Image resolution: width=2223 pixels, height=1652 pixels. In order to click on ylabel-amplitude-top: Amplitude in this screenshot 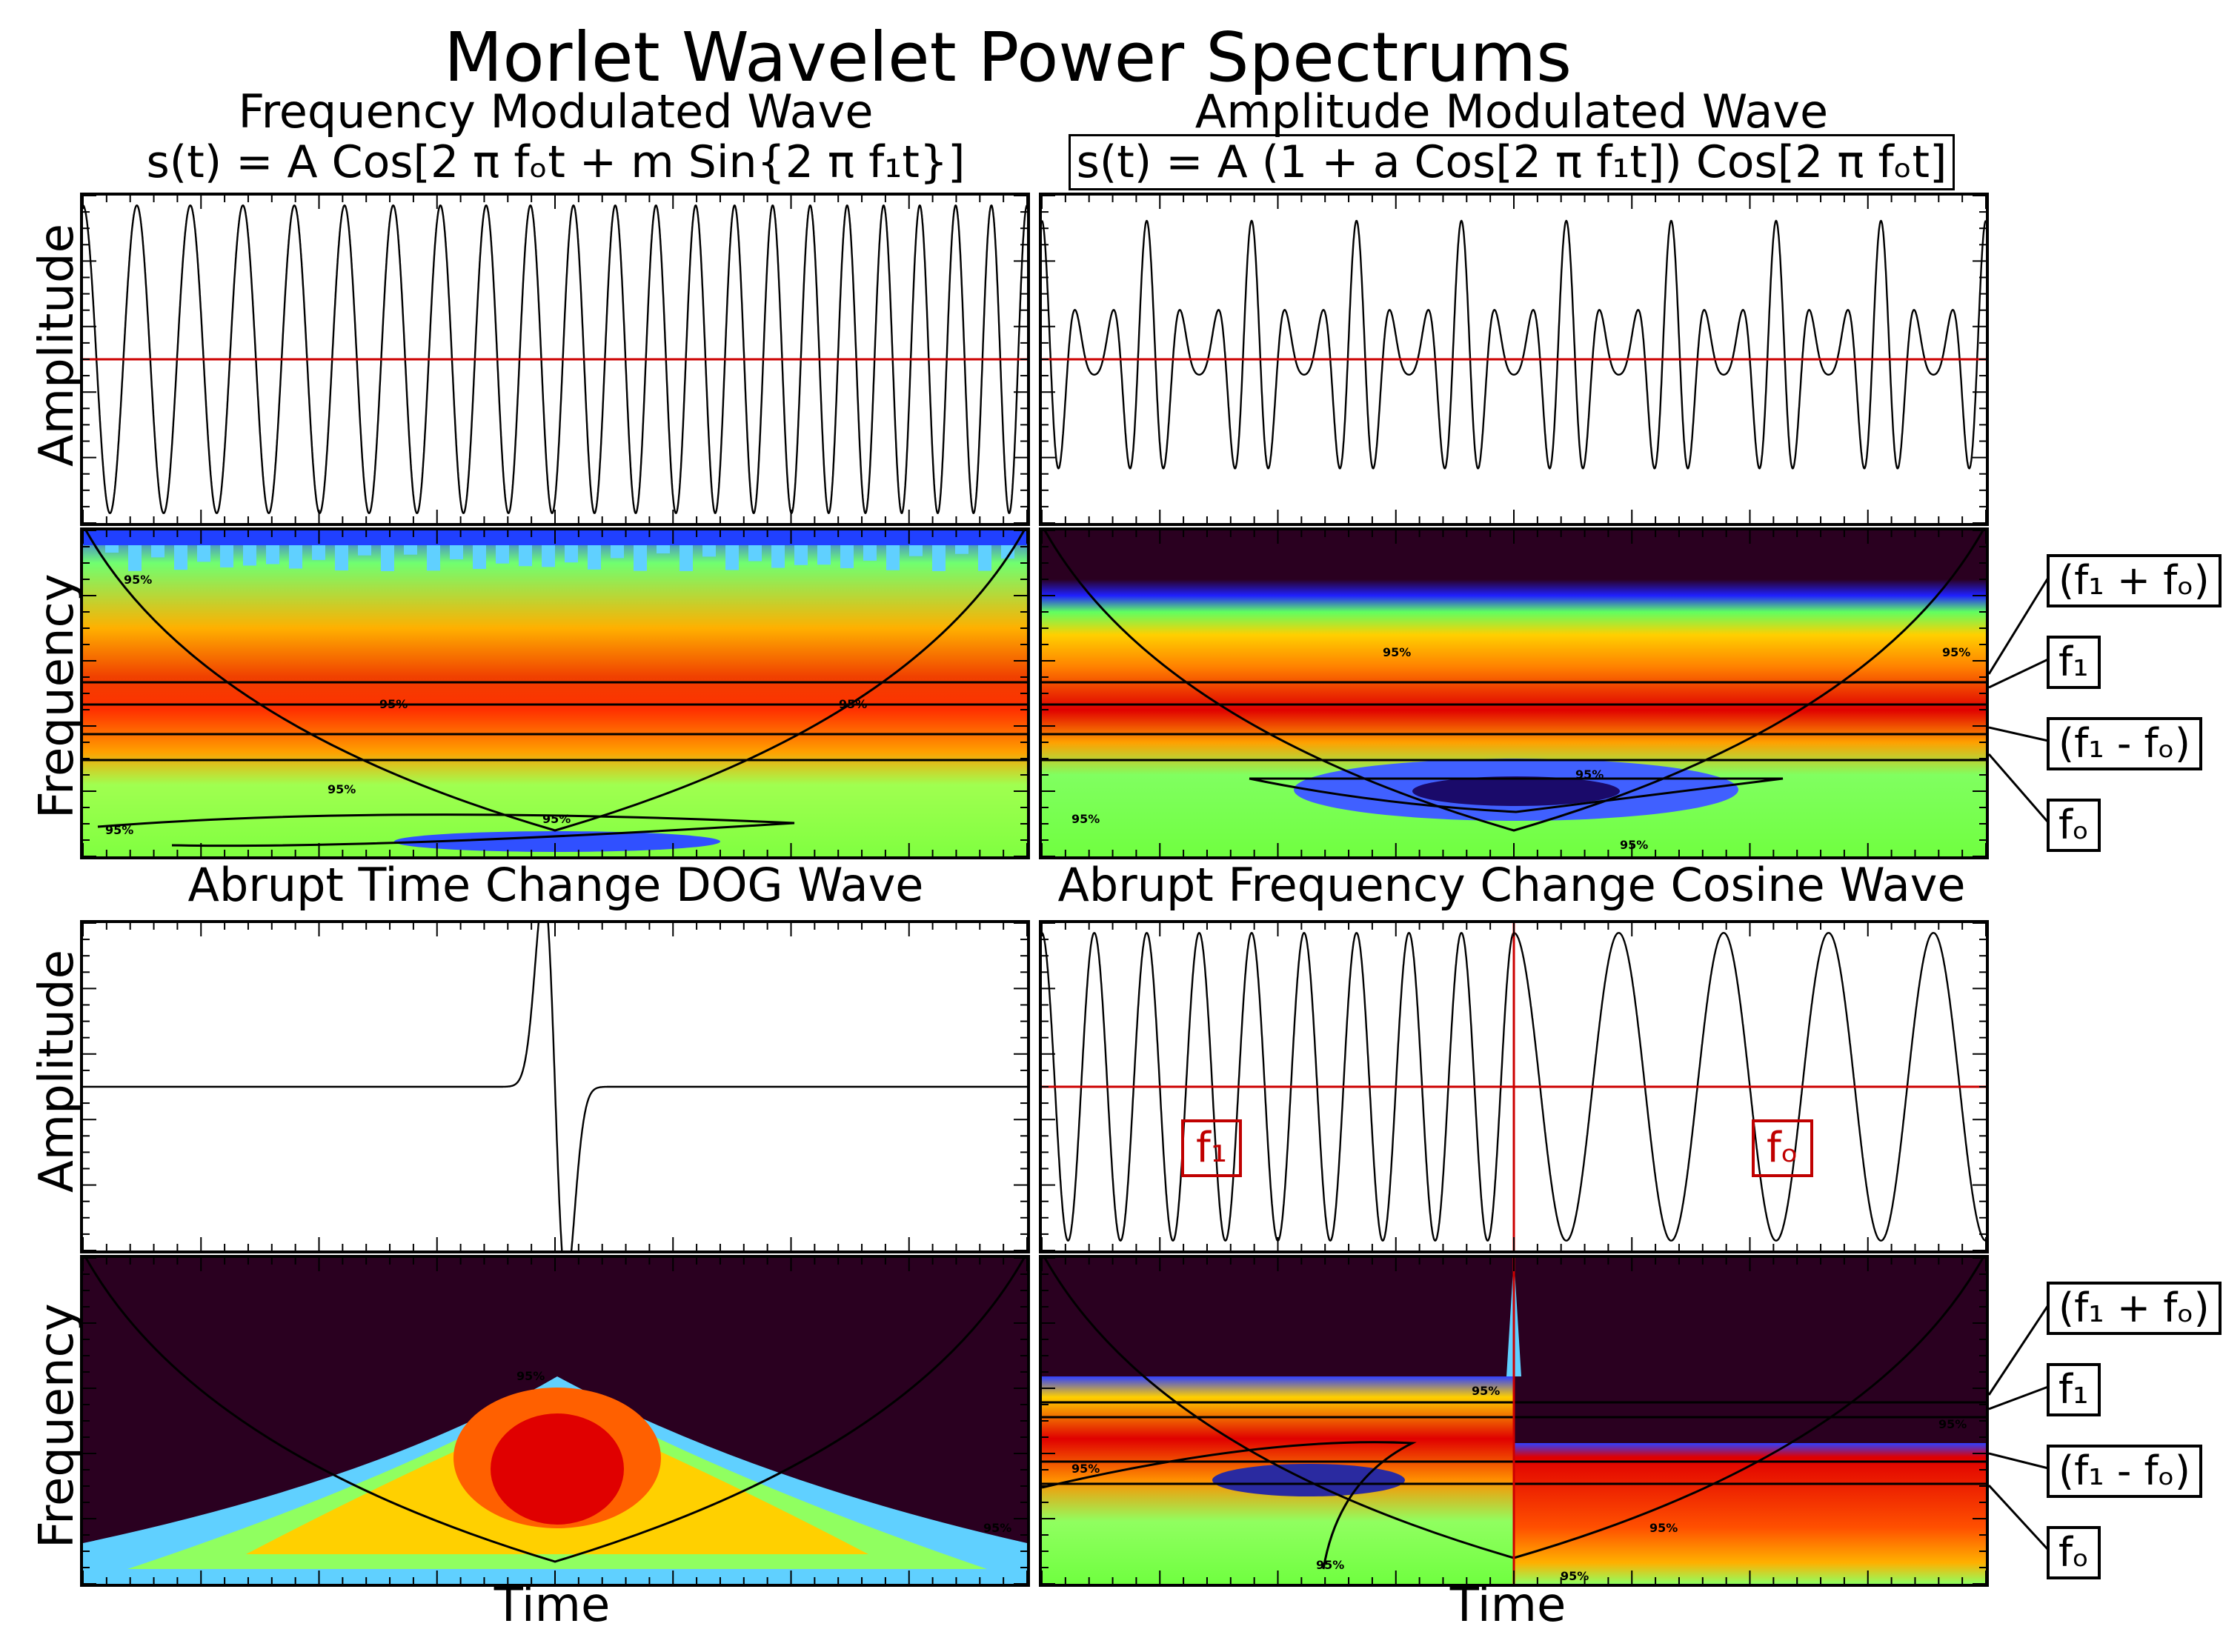, I will do `click(57, 345)`.